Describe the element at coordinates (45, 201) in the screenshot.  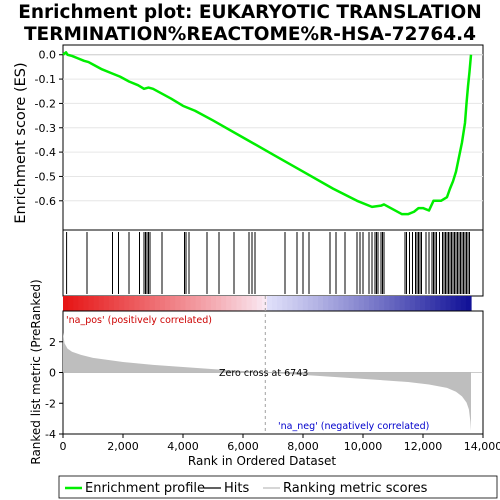
I see `es-tick-label: -0.6` at that location.